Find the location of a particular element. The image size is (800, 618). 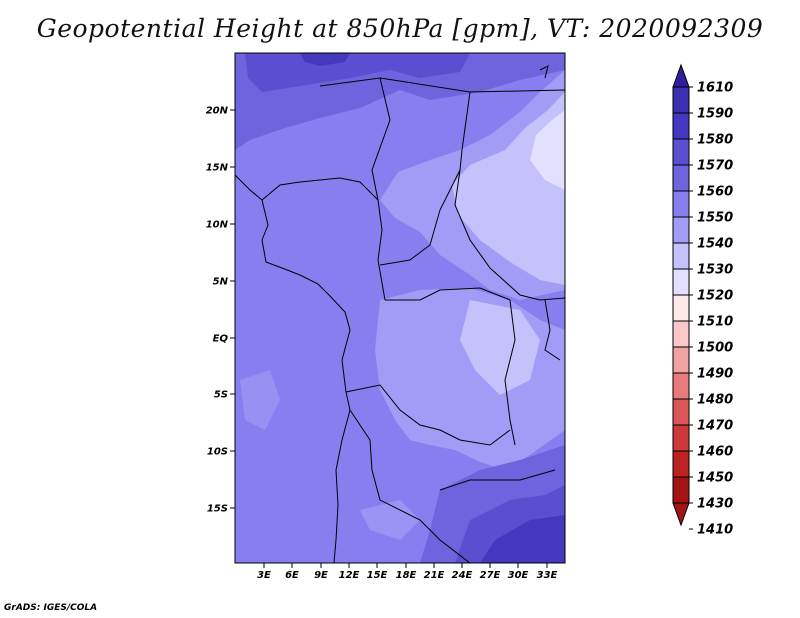

colorbar-label: 1590 is located at coordinates (715, 114).